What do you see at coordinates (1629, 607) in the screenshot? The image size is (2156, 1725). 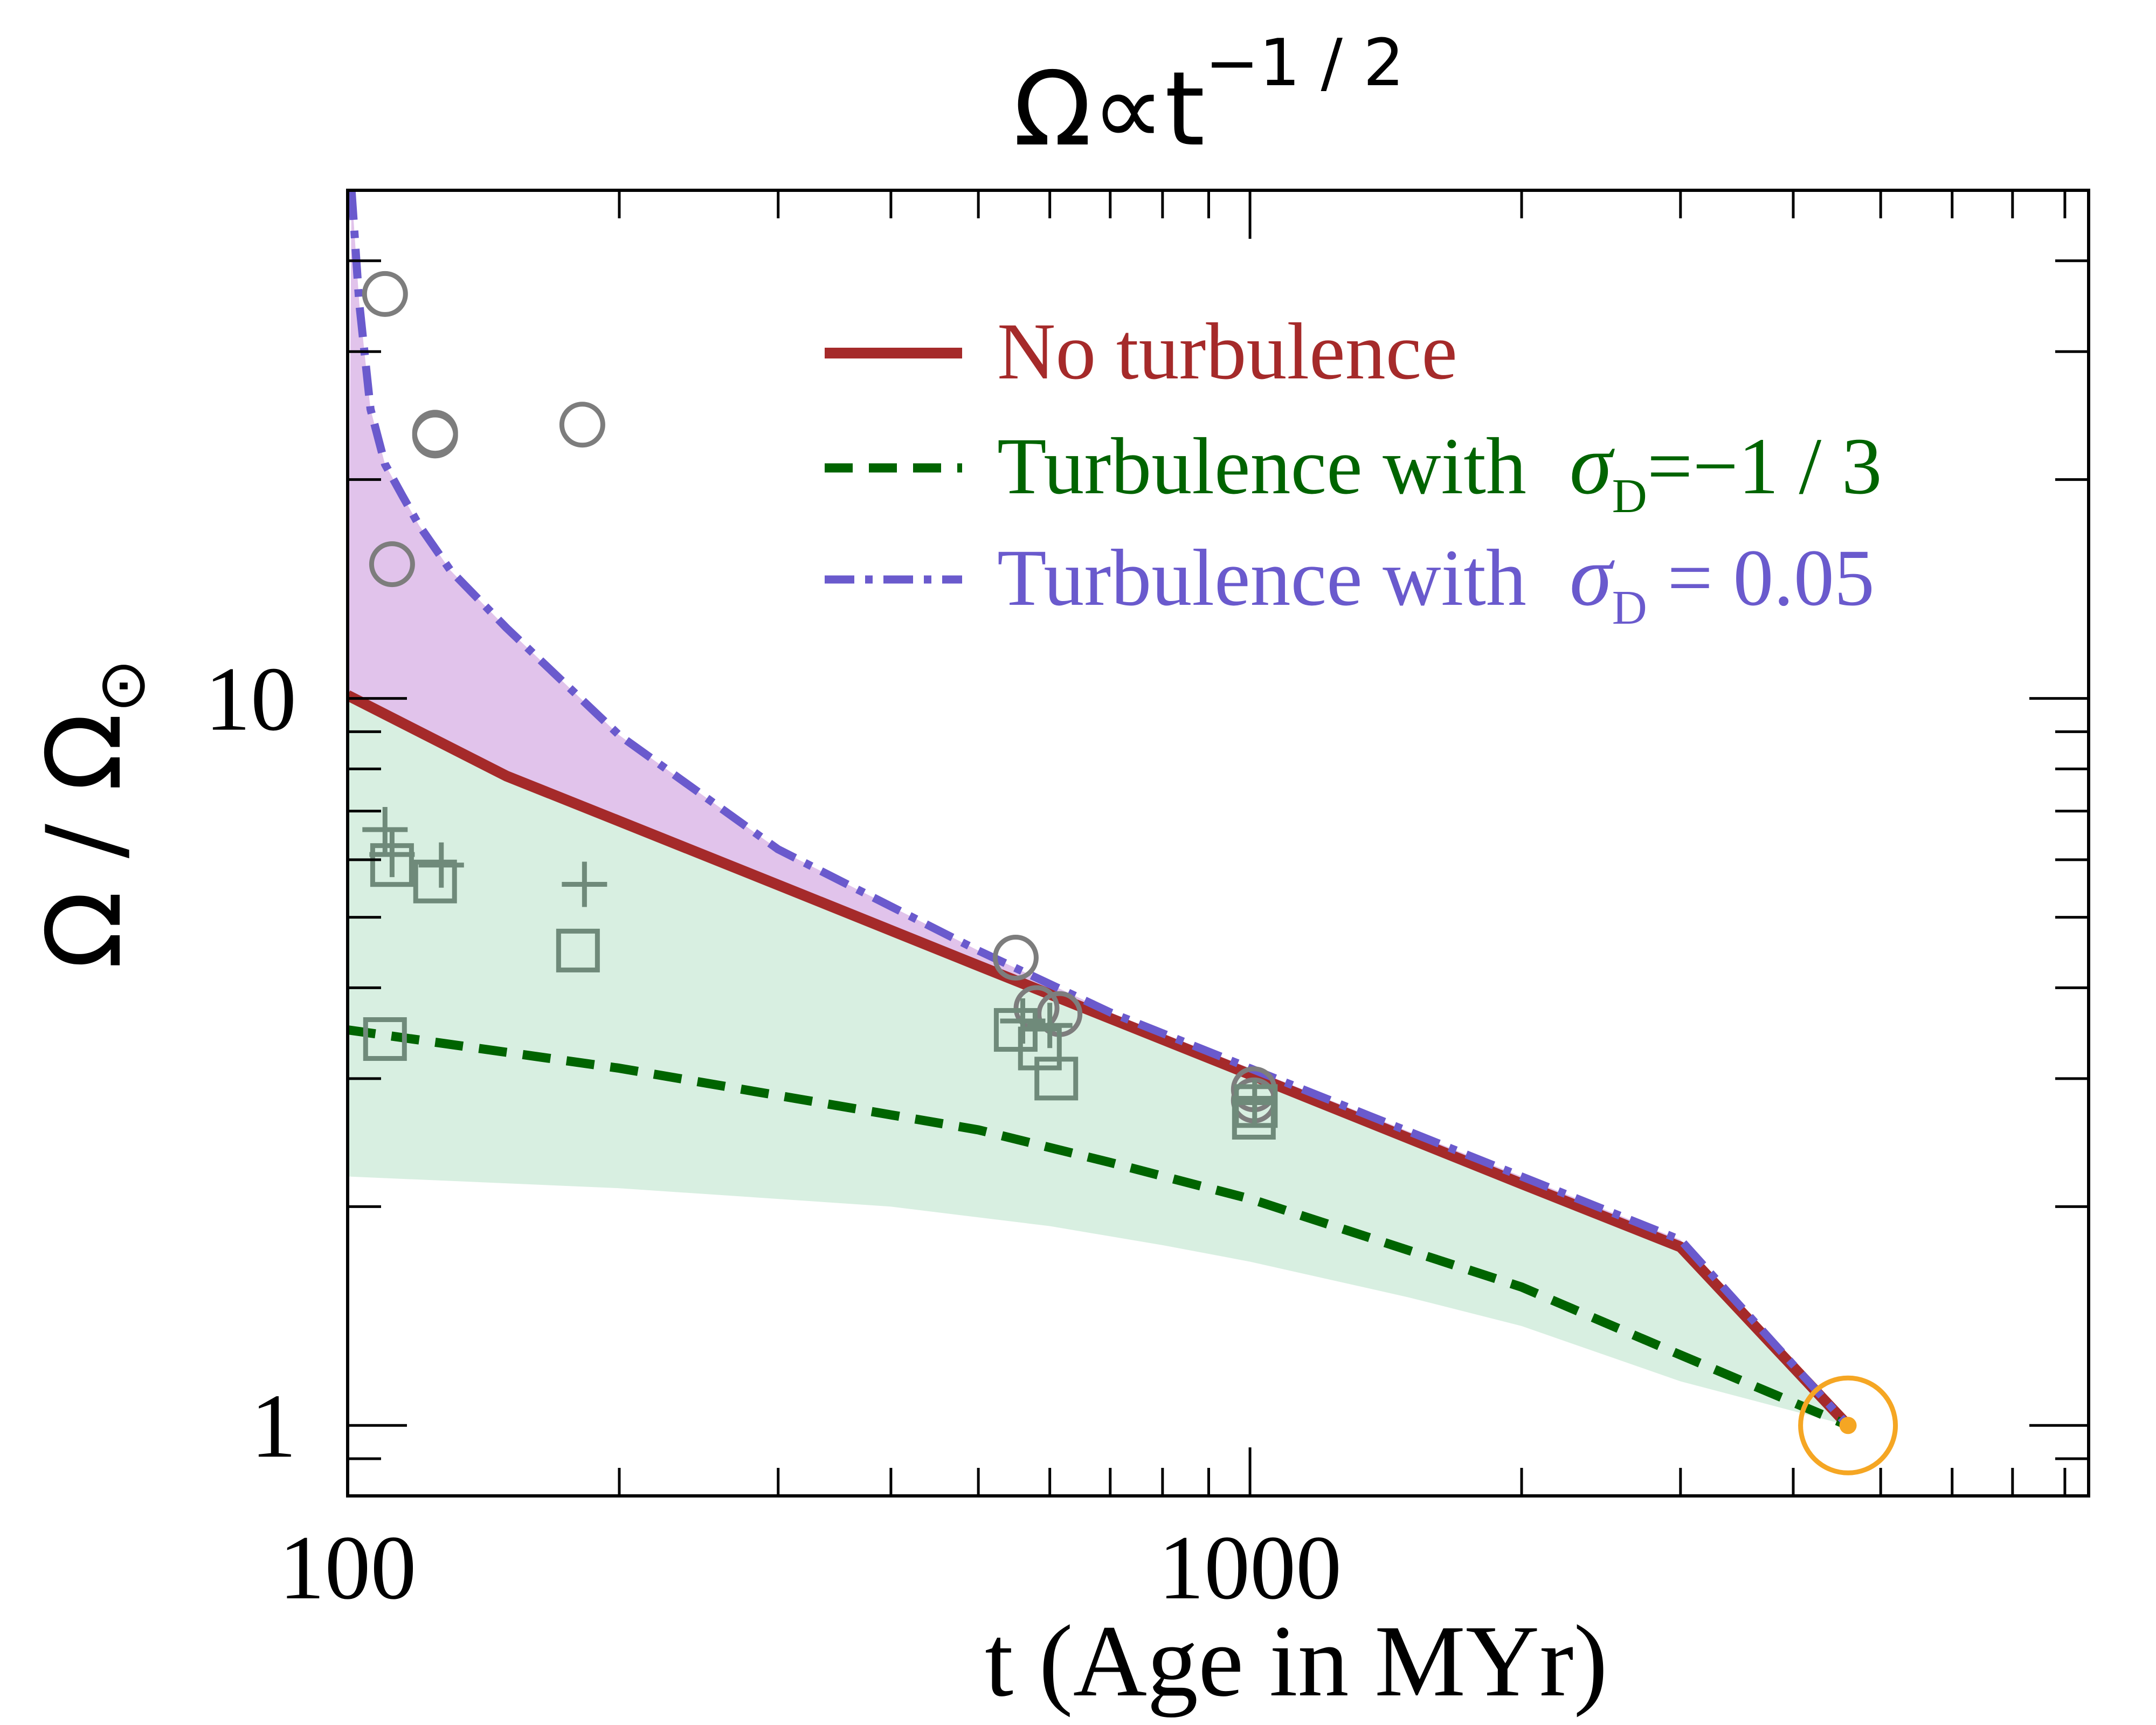 I see `legend-sub-2: D` at bounding box center [1629, 607].